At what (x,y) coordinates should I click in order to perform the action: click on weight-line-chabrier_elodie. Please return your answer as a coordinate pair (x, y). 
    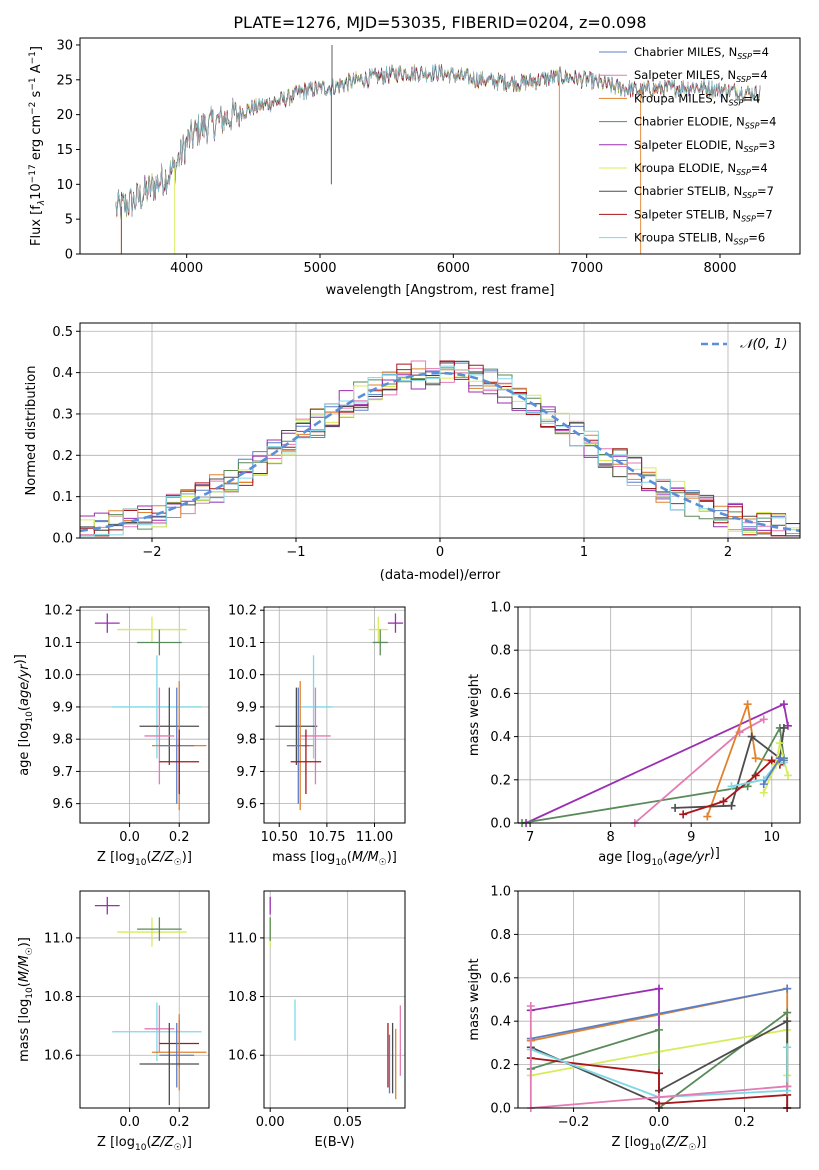
    Looking at the image, I should click on (653, 774).